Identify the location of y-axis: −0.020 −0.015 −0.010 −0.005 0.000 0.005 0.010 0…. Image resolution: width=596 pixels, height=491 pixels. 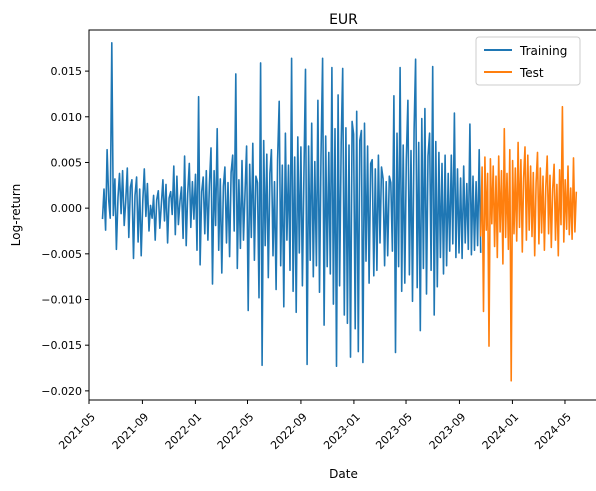
(65, 231).